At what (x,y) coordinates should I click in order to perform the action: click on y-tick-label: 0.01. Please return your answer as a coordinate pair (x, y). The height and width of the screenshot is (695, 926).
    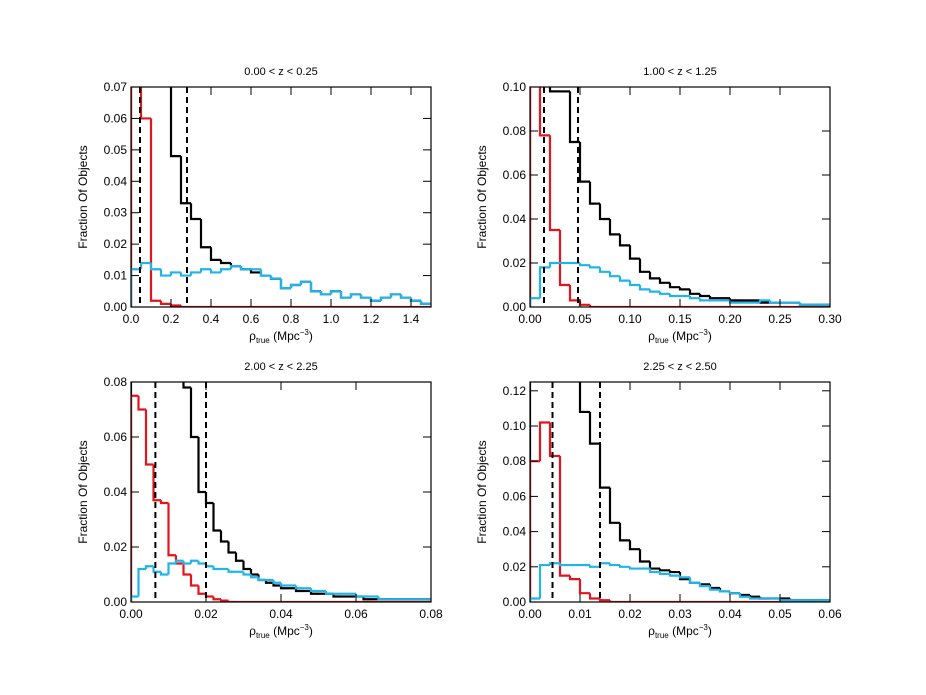
    Looking at the image, I should click on (116, 276).